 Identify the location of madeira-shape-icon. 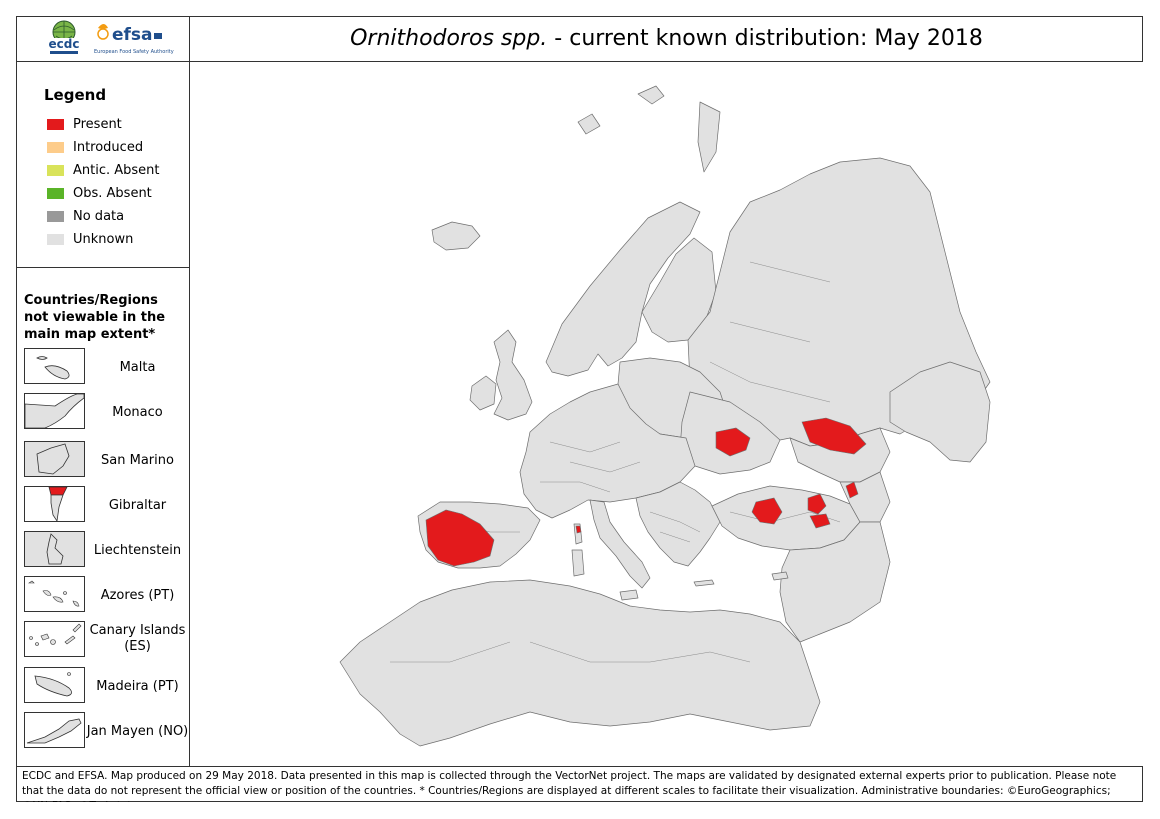
(53, 684).